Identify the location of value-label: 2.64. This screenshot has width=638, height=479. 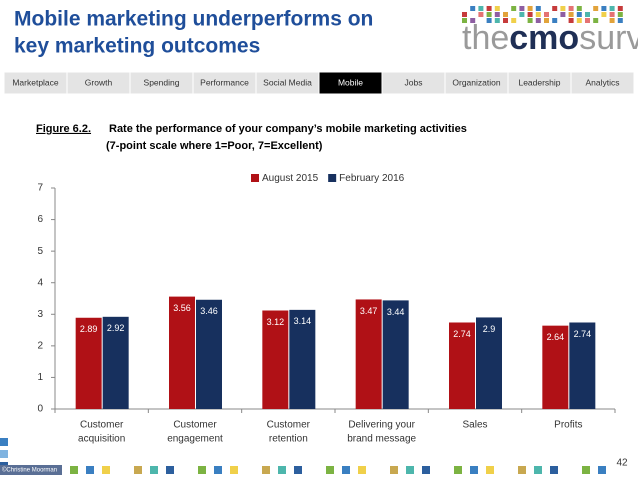
(556, 337).